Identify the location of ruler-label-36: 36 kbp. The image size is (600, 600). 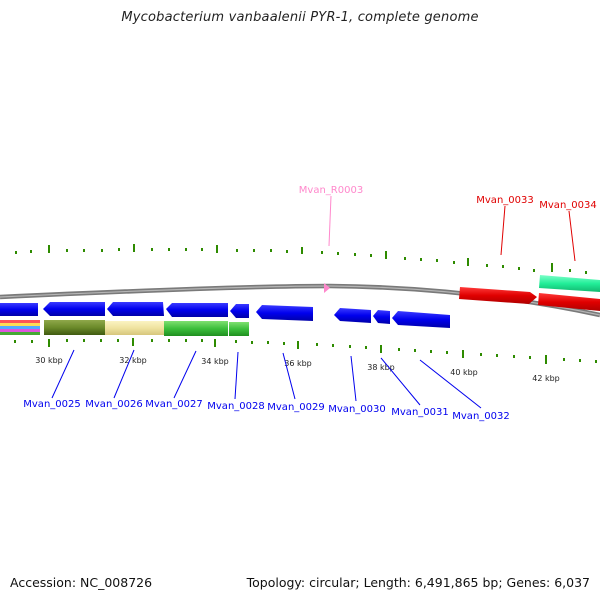
(298, 363).